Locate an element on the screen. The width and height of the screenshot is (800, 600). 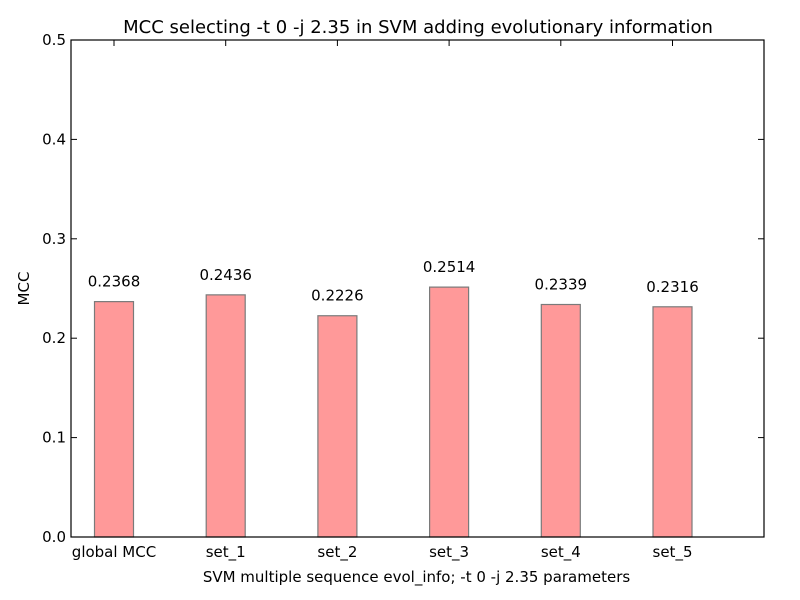
data-label: 0.2436 is located at coordinates (225, 275).